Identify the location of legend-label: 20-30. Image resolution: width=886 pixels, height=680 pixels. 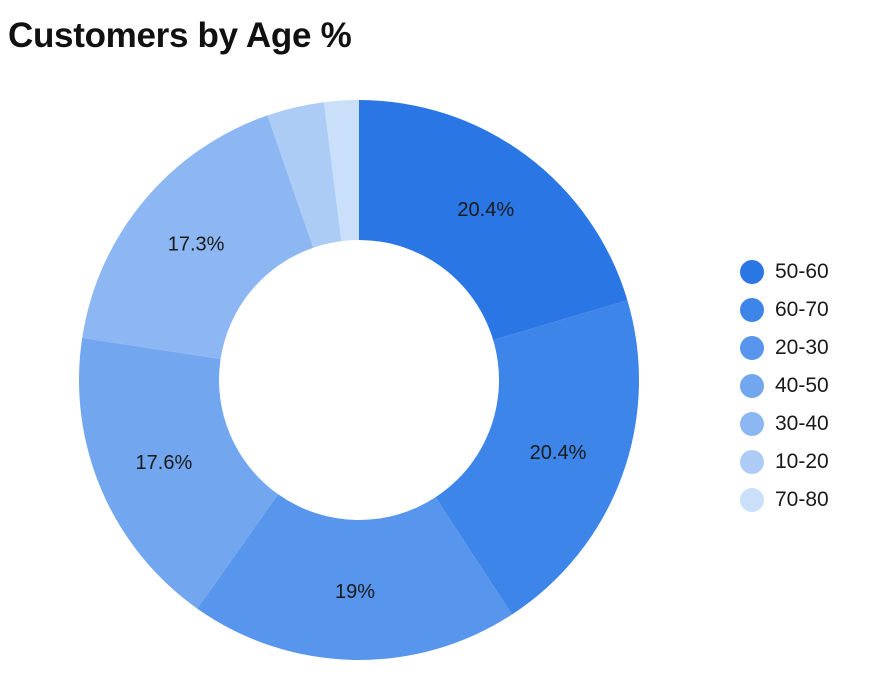
(802, 347).